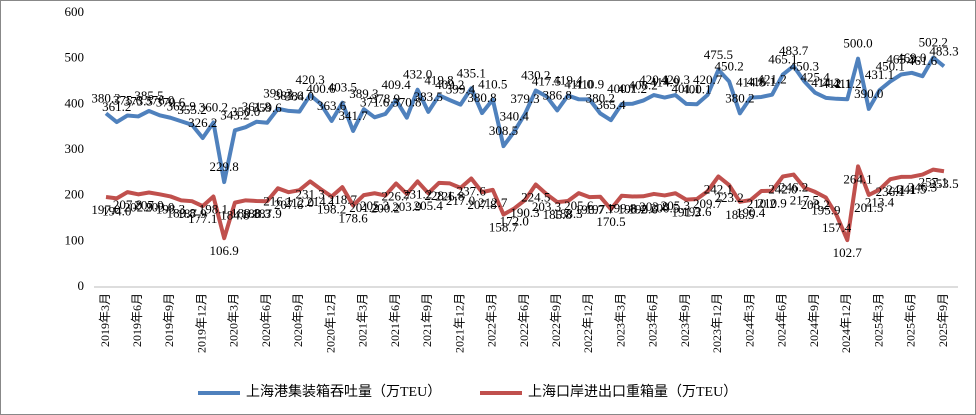 The image size is (976, 415). What do you see at coordinates (782, 320) in the screenshot?
I see `x-tick-label: 2024年6月` at bounding box center [782, 320].